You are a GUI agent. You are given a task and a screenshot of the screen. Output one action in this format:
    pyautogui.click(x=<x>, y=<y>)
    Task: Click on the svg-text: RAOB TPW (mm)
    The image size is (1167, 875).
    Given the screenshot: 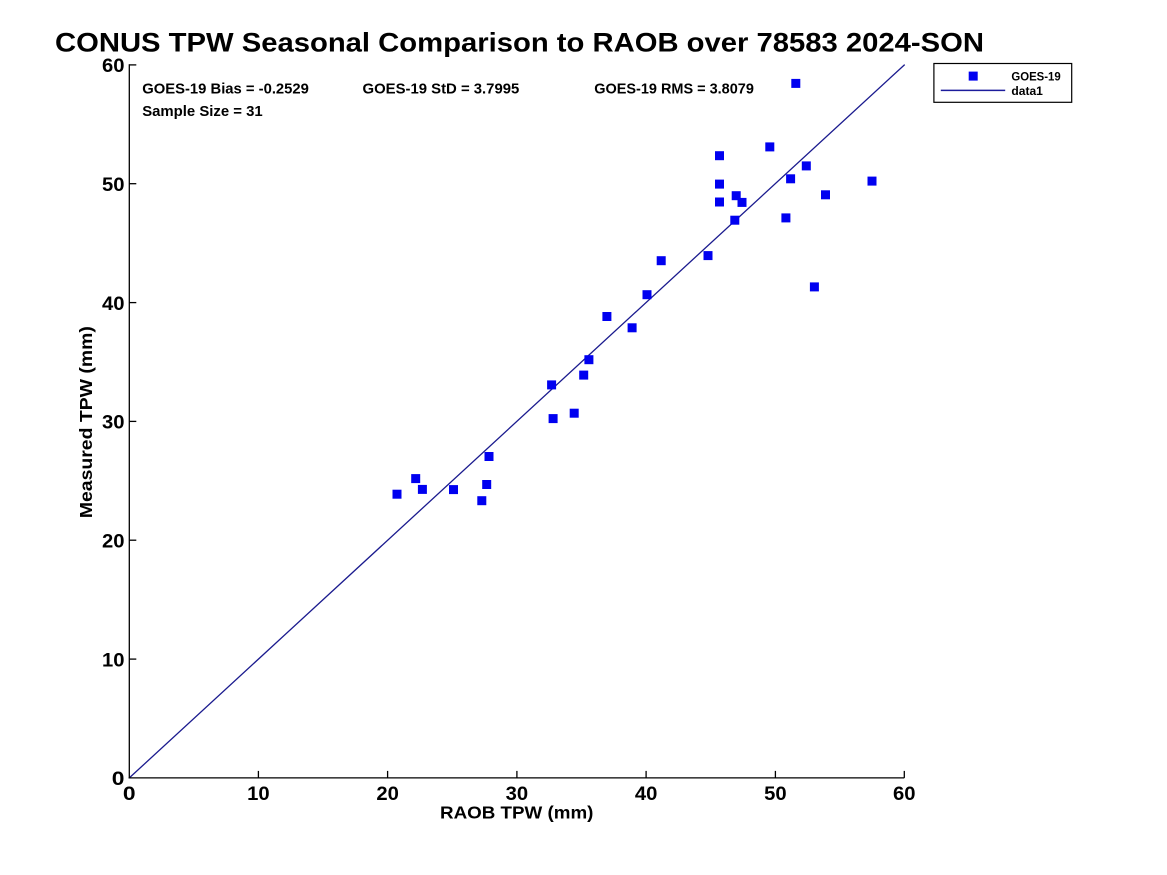 What is the action you would take?
    pyautogui.click(x=517, y=812)
    